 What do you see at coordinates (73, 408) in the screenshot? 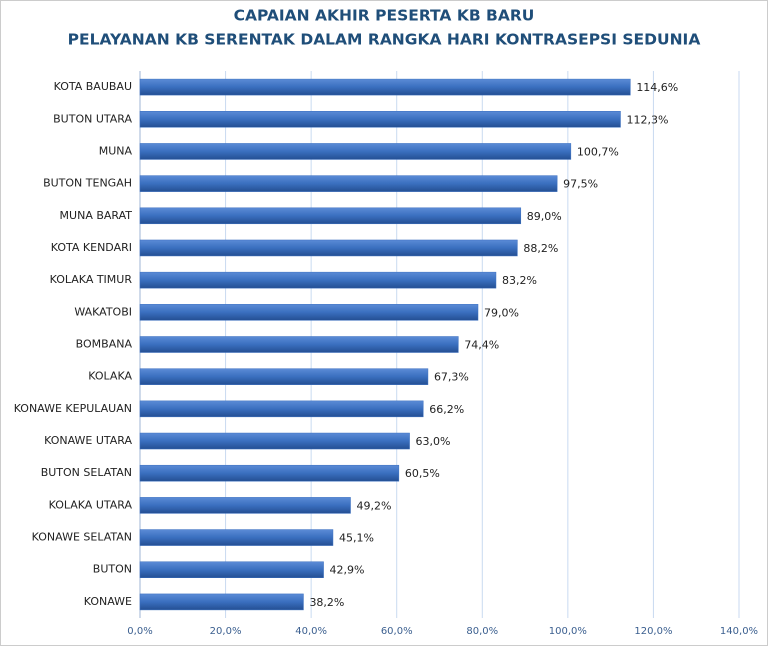
I see `y-tick-label: KONAWE KEPULAUAN` at bounding box center [73, 408].